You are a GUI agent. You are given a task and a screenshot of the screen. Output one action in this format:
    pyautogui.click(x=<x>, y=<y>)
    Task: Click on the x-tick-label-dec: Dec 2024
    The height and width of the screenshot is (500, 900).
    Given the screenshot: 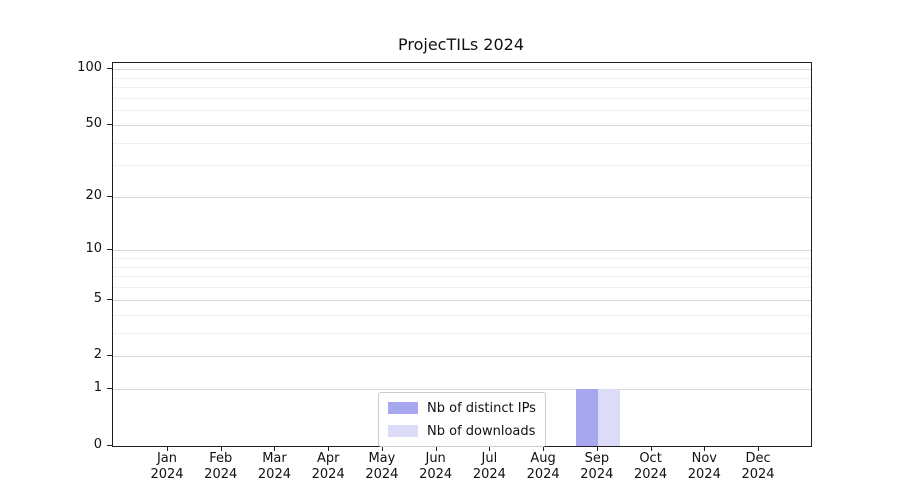 What is the action you would take?
    pyautogui.click(x=758, y=467)
    